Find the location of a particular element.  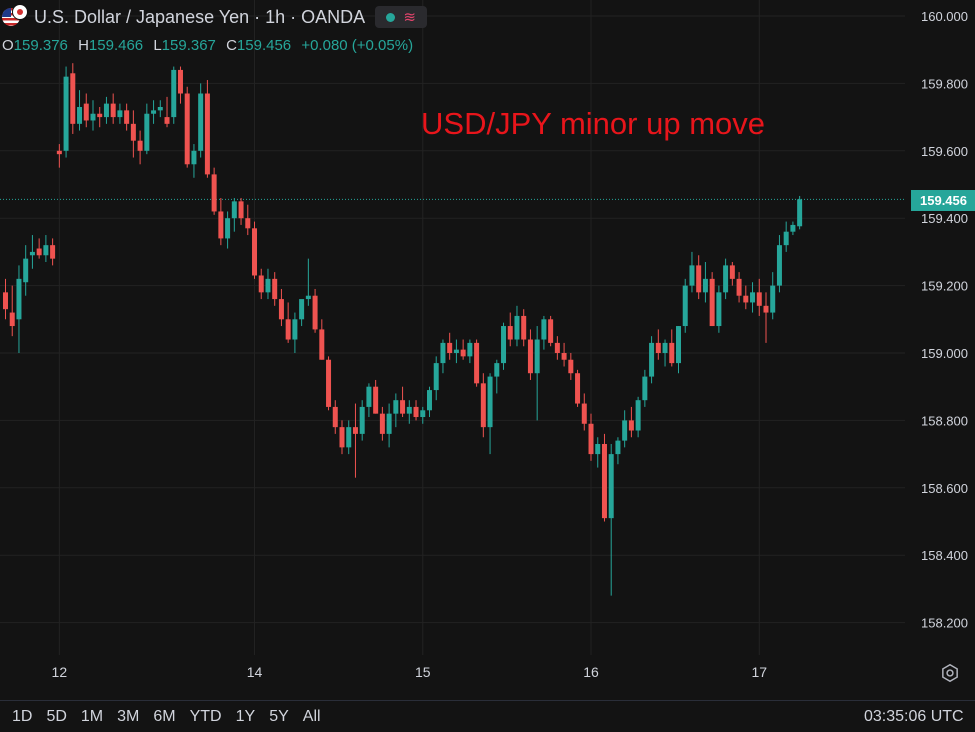

range-5y: 5Y is located at coordinates (279, 716).